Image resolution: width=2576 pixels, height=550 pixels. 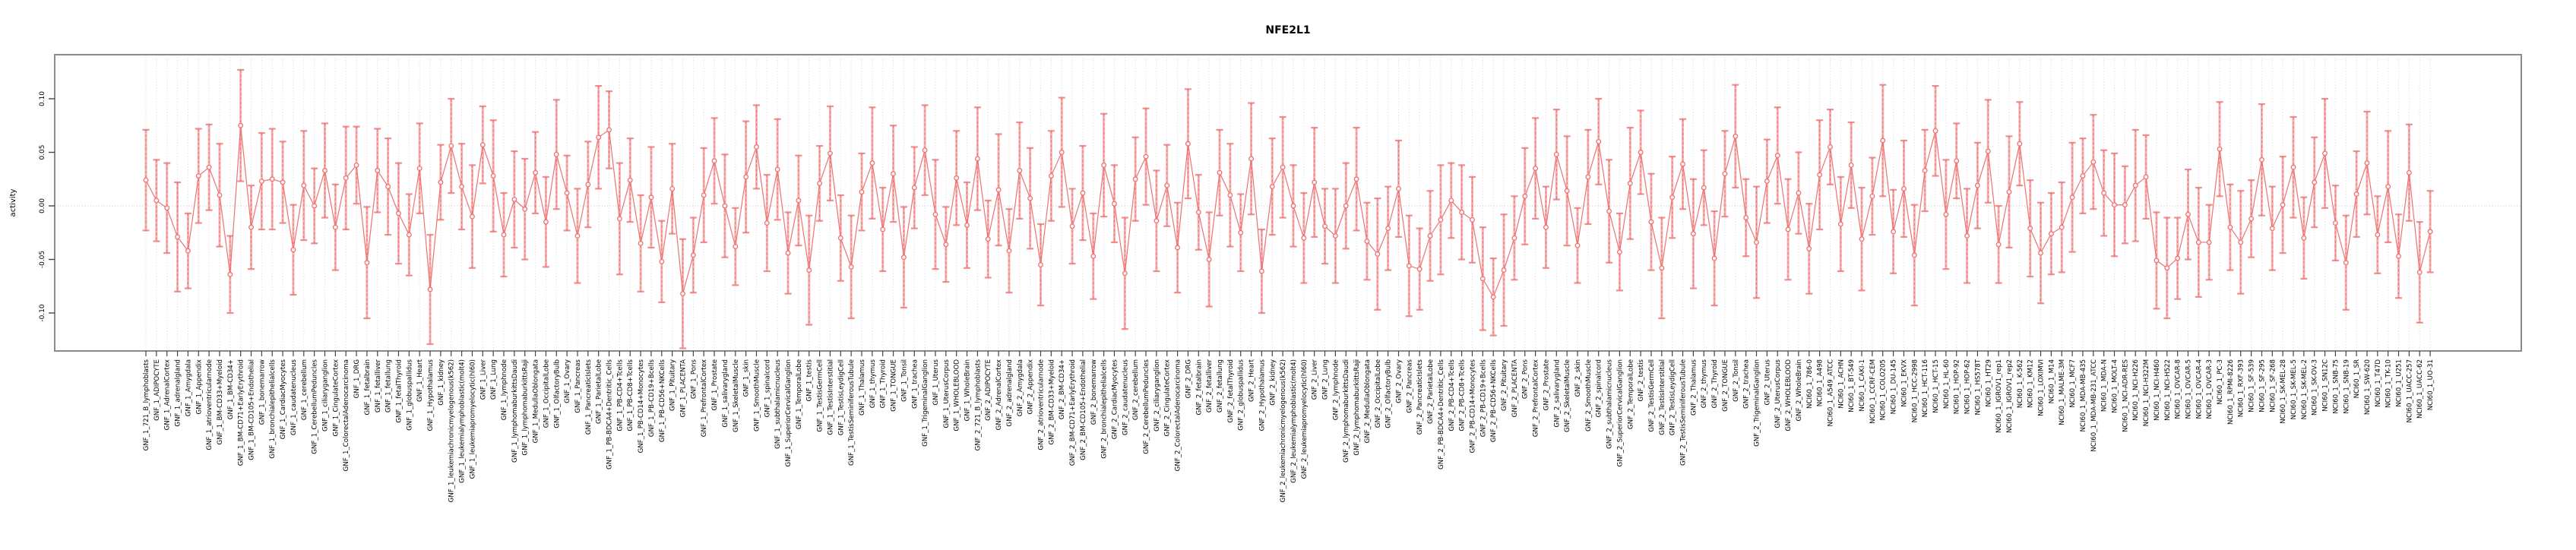 What do you see at coordinates (1673, 397) in the screenshot?
I see `x-tick-label: GNF_2_TestisLeydigCell` at bounding box center [1673, 397].